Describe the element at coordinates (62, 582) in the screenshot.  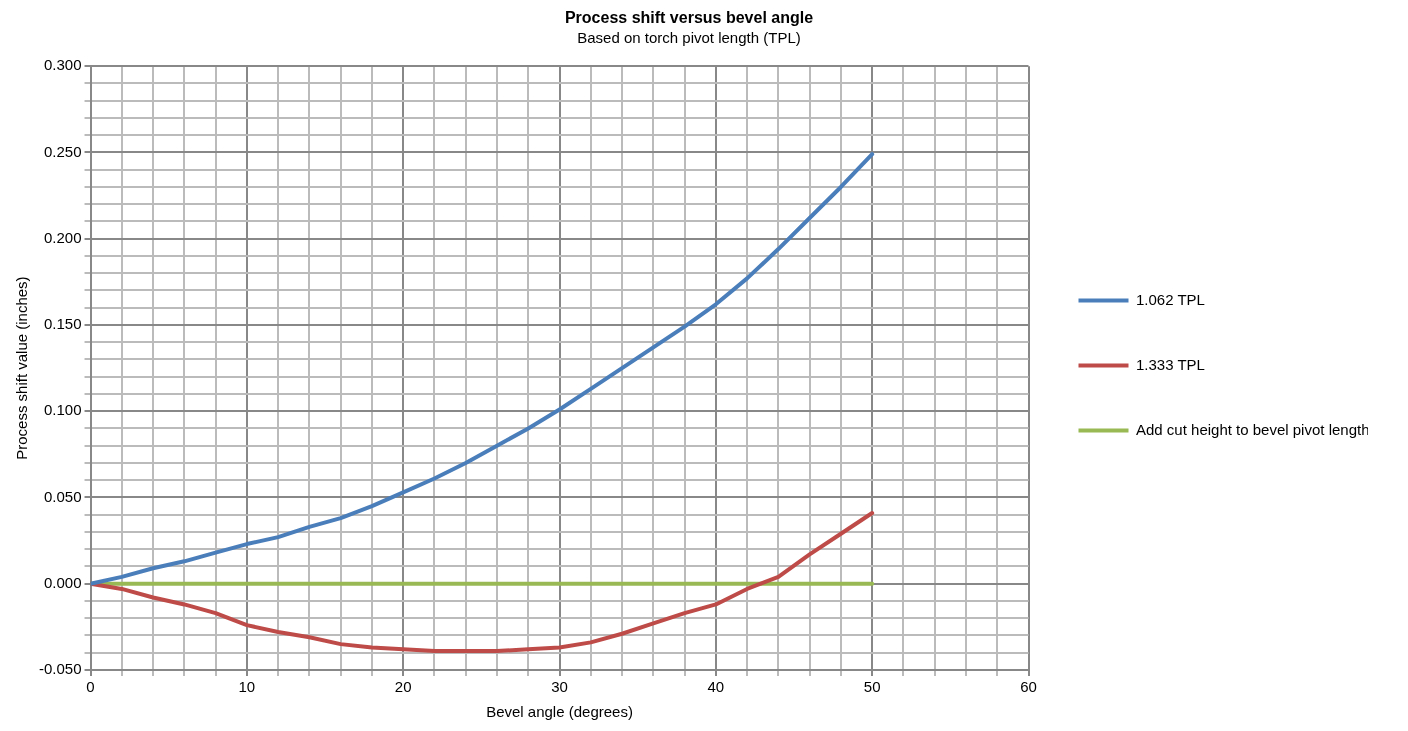
I see `y-tick-label: 0.000` at that location.